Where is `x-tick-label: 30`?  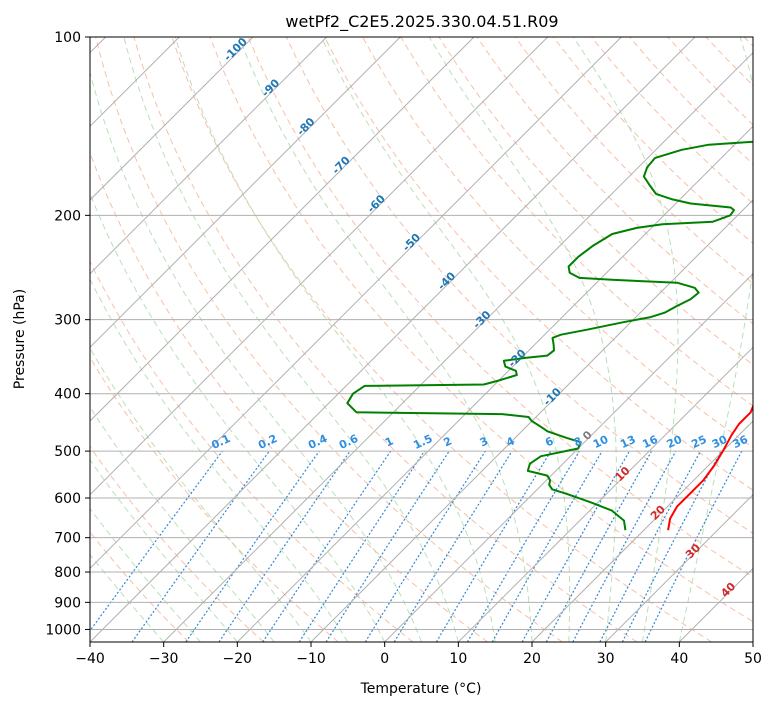
x-tick-label: 30 is located at coordinates (606, 659).